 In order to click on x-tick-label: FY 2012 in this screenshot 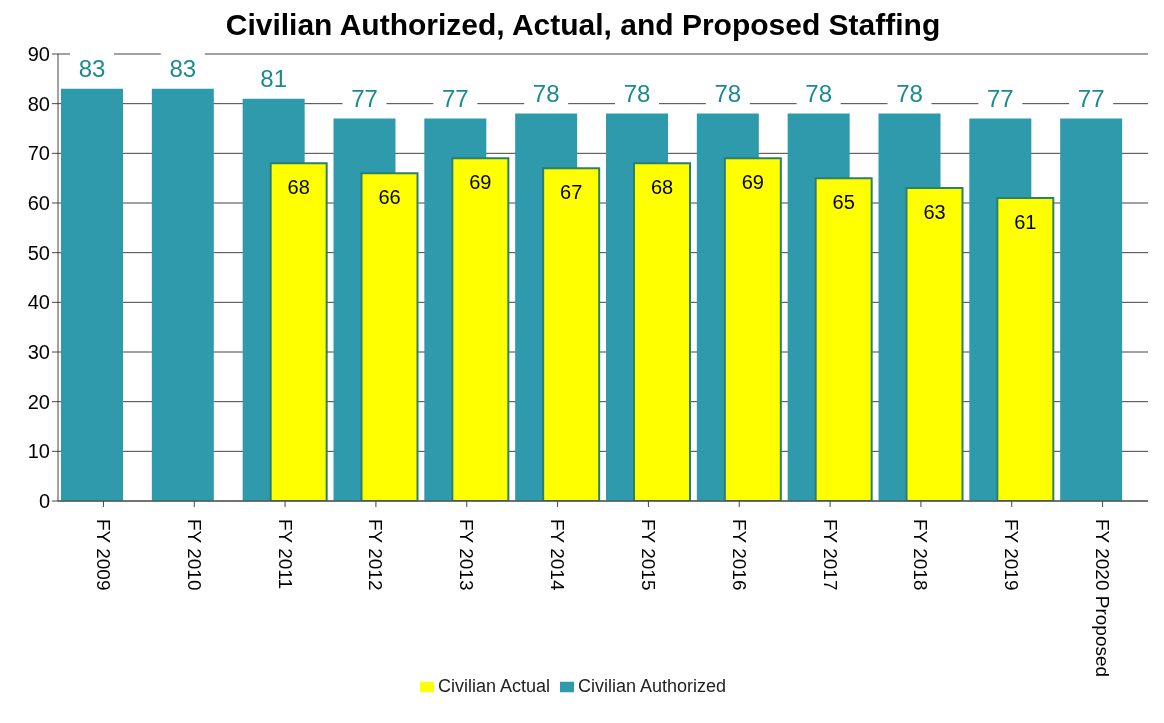, I will do `click(376, 555)`.